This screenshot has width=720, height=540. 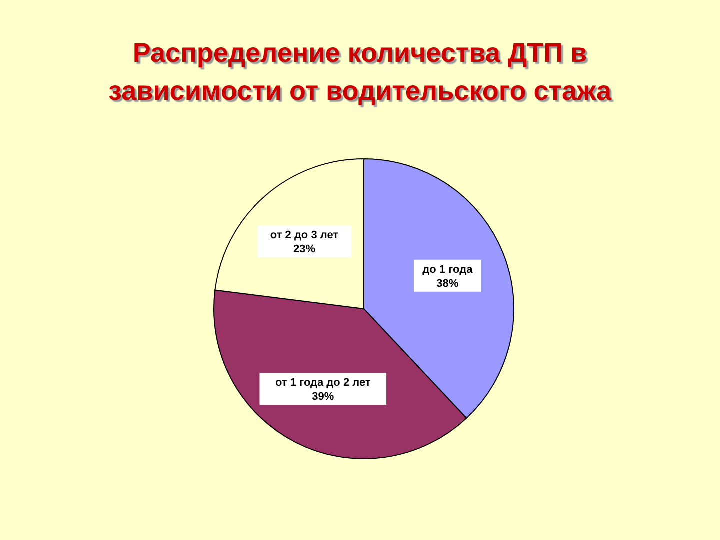 I want to click on data-label: 23%, so click(x=304, y=249).